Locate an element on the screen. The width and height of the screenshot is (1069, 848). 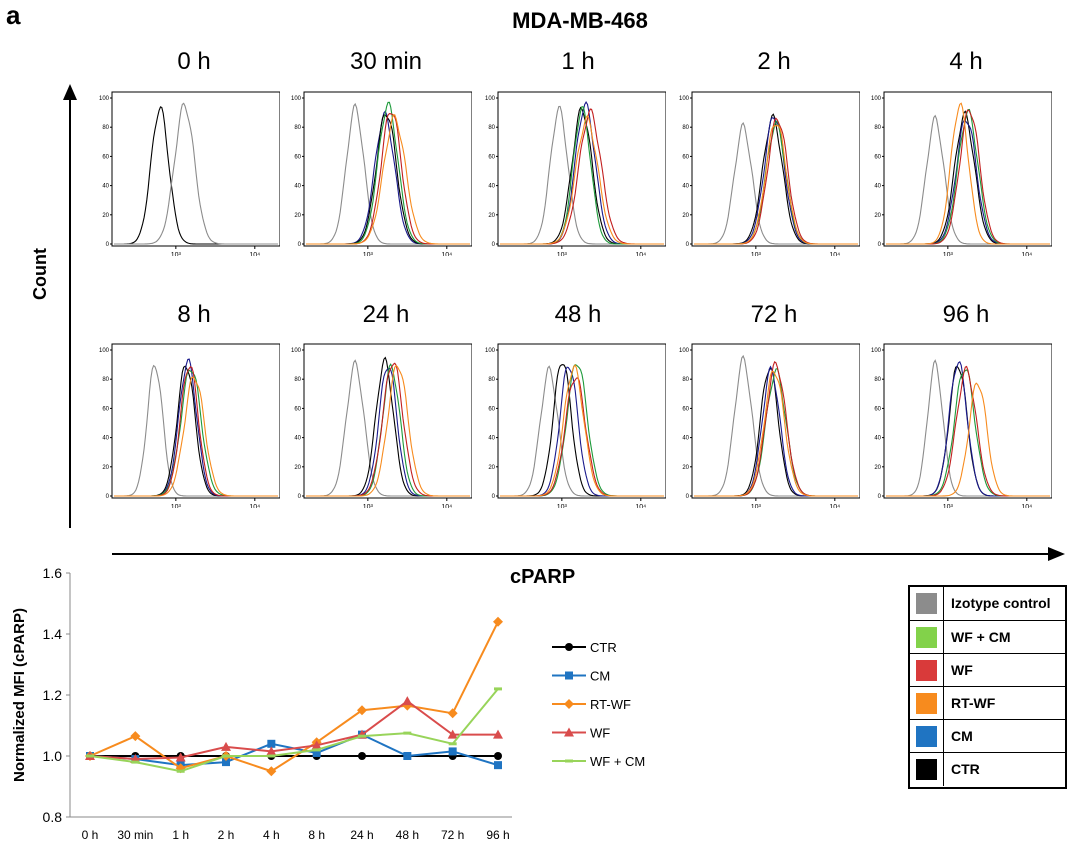
legend-label: WF + CM is located at coordinates (617, 761).